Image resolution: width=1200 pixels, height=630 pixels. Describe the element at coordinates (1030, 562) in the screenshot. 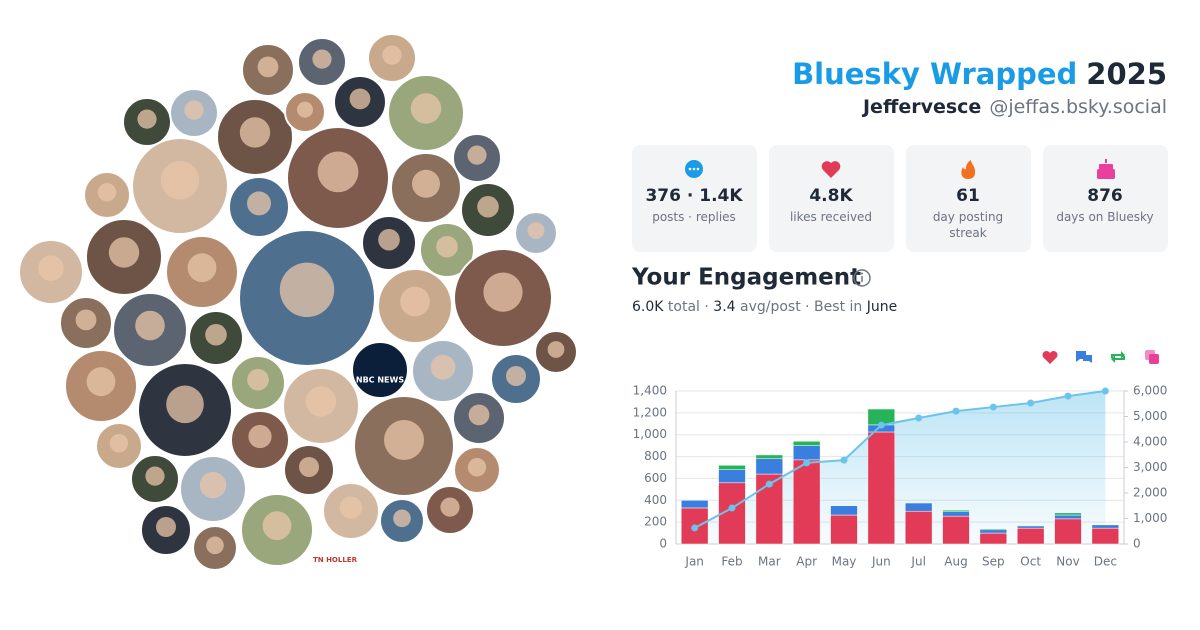

I see `x-tick-label: Oct` at that location.